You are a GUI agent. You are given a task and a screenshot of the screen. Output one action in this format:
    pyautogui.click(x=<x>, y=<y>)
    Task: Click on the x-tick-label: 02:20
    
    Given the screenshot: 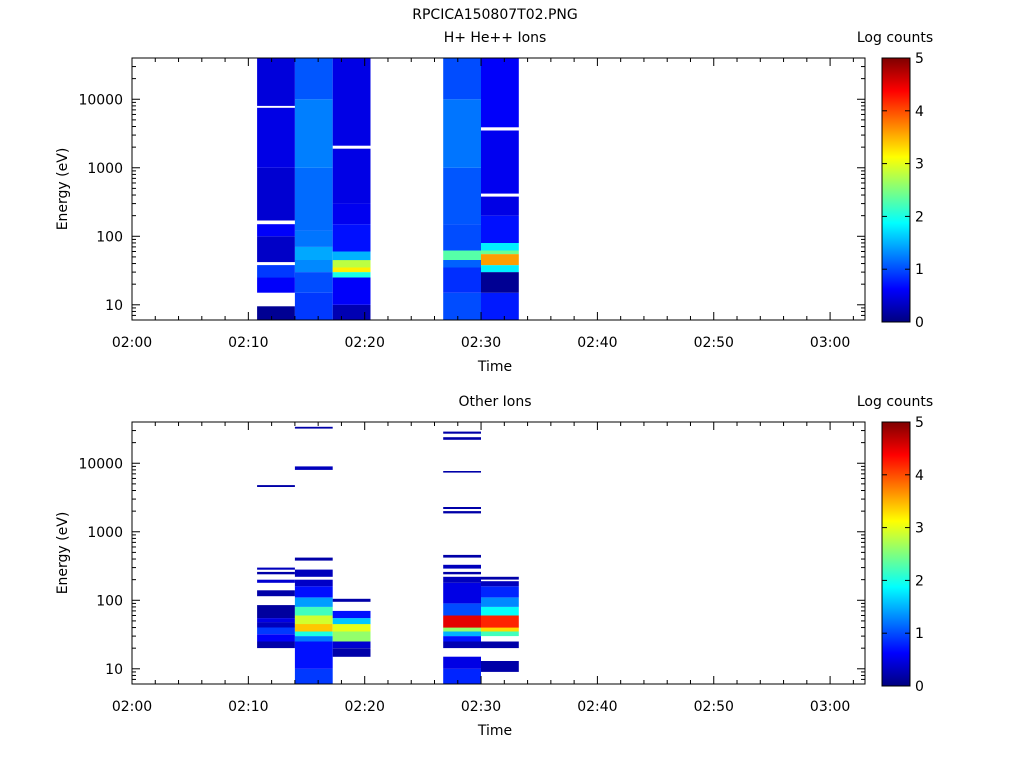 What is the action you would take?
    pyautogui.click(x=365, y=707)
    